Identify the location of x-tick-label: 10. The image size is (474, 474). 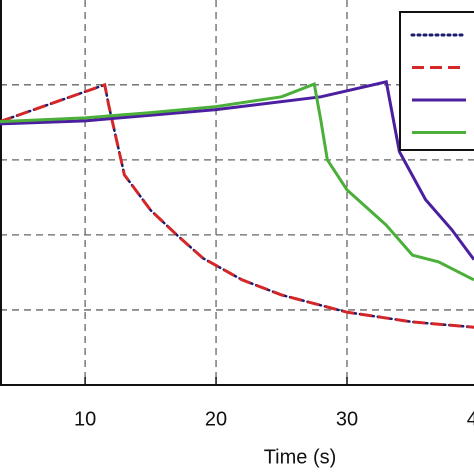
(85, 419).